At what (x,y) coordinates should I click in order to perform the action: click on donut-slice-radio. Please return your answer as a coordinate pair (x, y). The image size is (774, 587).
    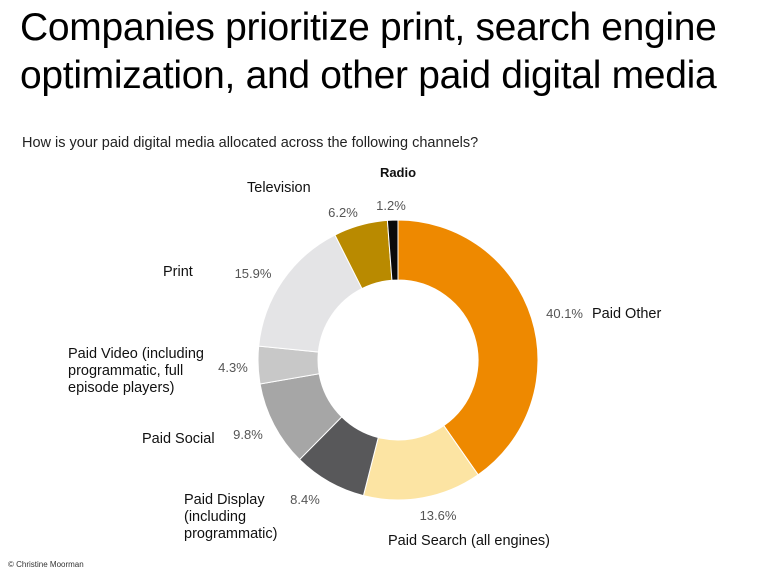
    Looking at the image, I should click on (392, 250).